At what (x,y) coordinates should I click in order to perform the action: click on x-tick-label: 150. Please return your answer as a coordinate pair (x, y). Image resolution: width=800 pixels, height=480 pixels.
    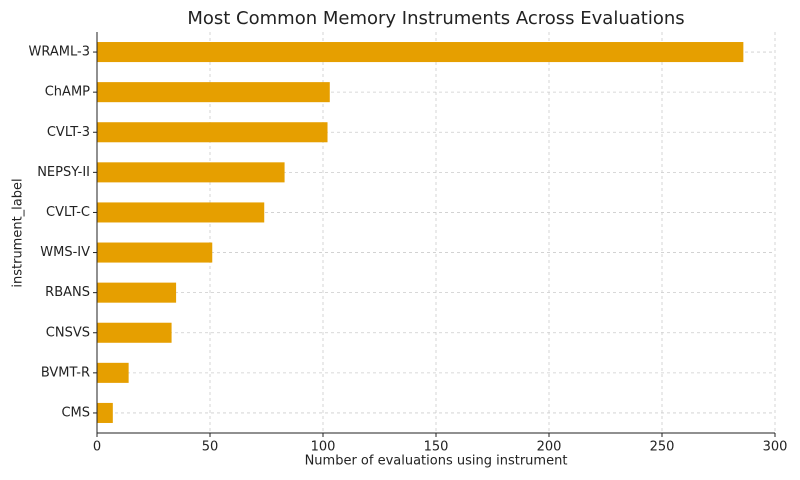
    Looking at the image, I should click on (436, 447).